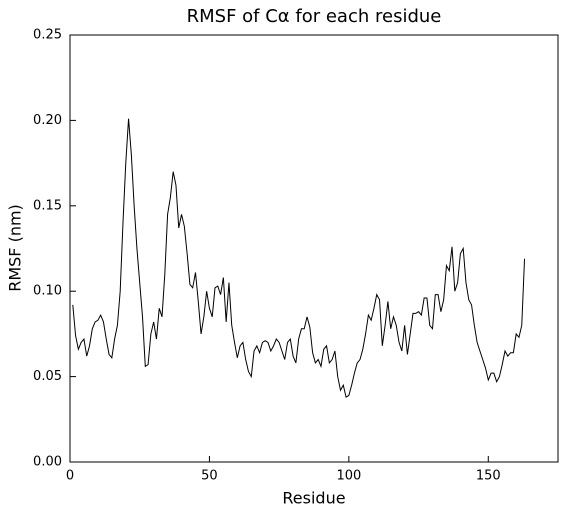 Image resolution: width=575 pixels, height=515 pixels. What do you see at coordinates (314, 16) in the screenshot?
I see `chart-title: RMSF of Cα for each residue` at bounding box center [314, 16].